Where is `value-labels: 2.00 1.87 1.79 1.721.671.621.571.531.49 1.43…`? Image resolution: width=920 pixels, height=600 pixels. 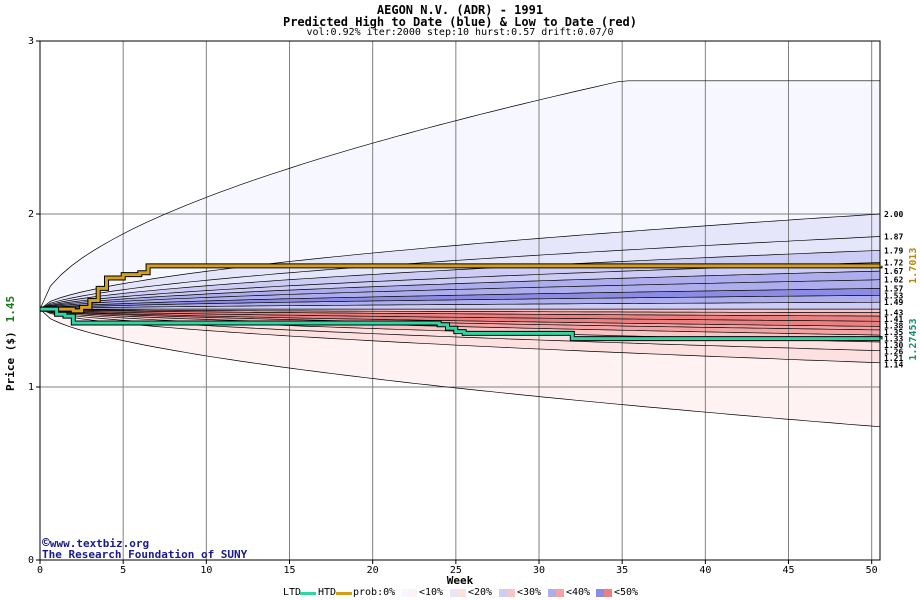
value-labels: 2.00 1.87 1.79 1.721.671.621.571.531.49 1.43… is located at coordinates (901, 290).